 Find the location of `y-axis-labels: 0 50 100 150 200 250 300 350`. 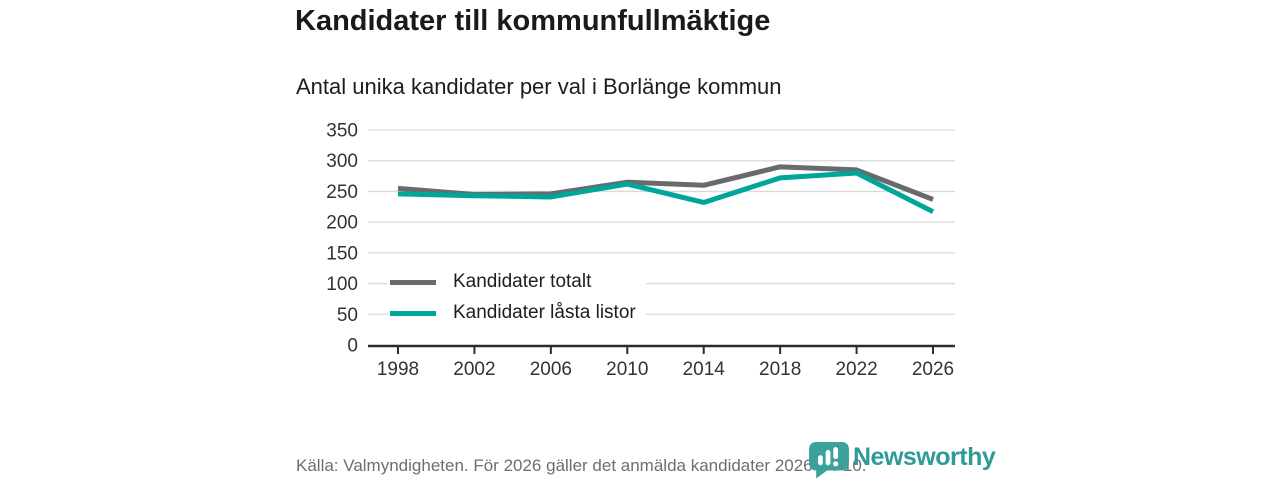

y-axis-labels: 0 50 100 150 200 250 300 350 is located at coordinates (342, 239).